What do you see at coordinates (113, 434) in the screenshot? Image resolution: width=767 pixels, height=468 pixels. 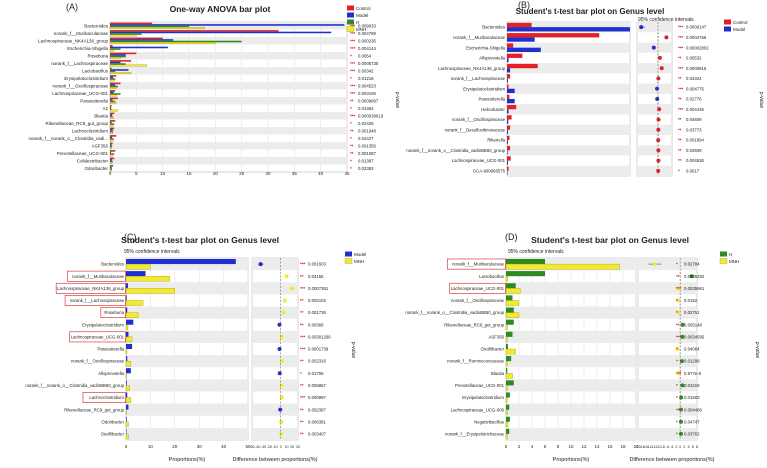 I see `category-label: Oscillibacter` at bounding box center [113, 434].